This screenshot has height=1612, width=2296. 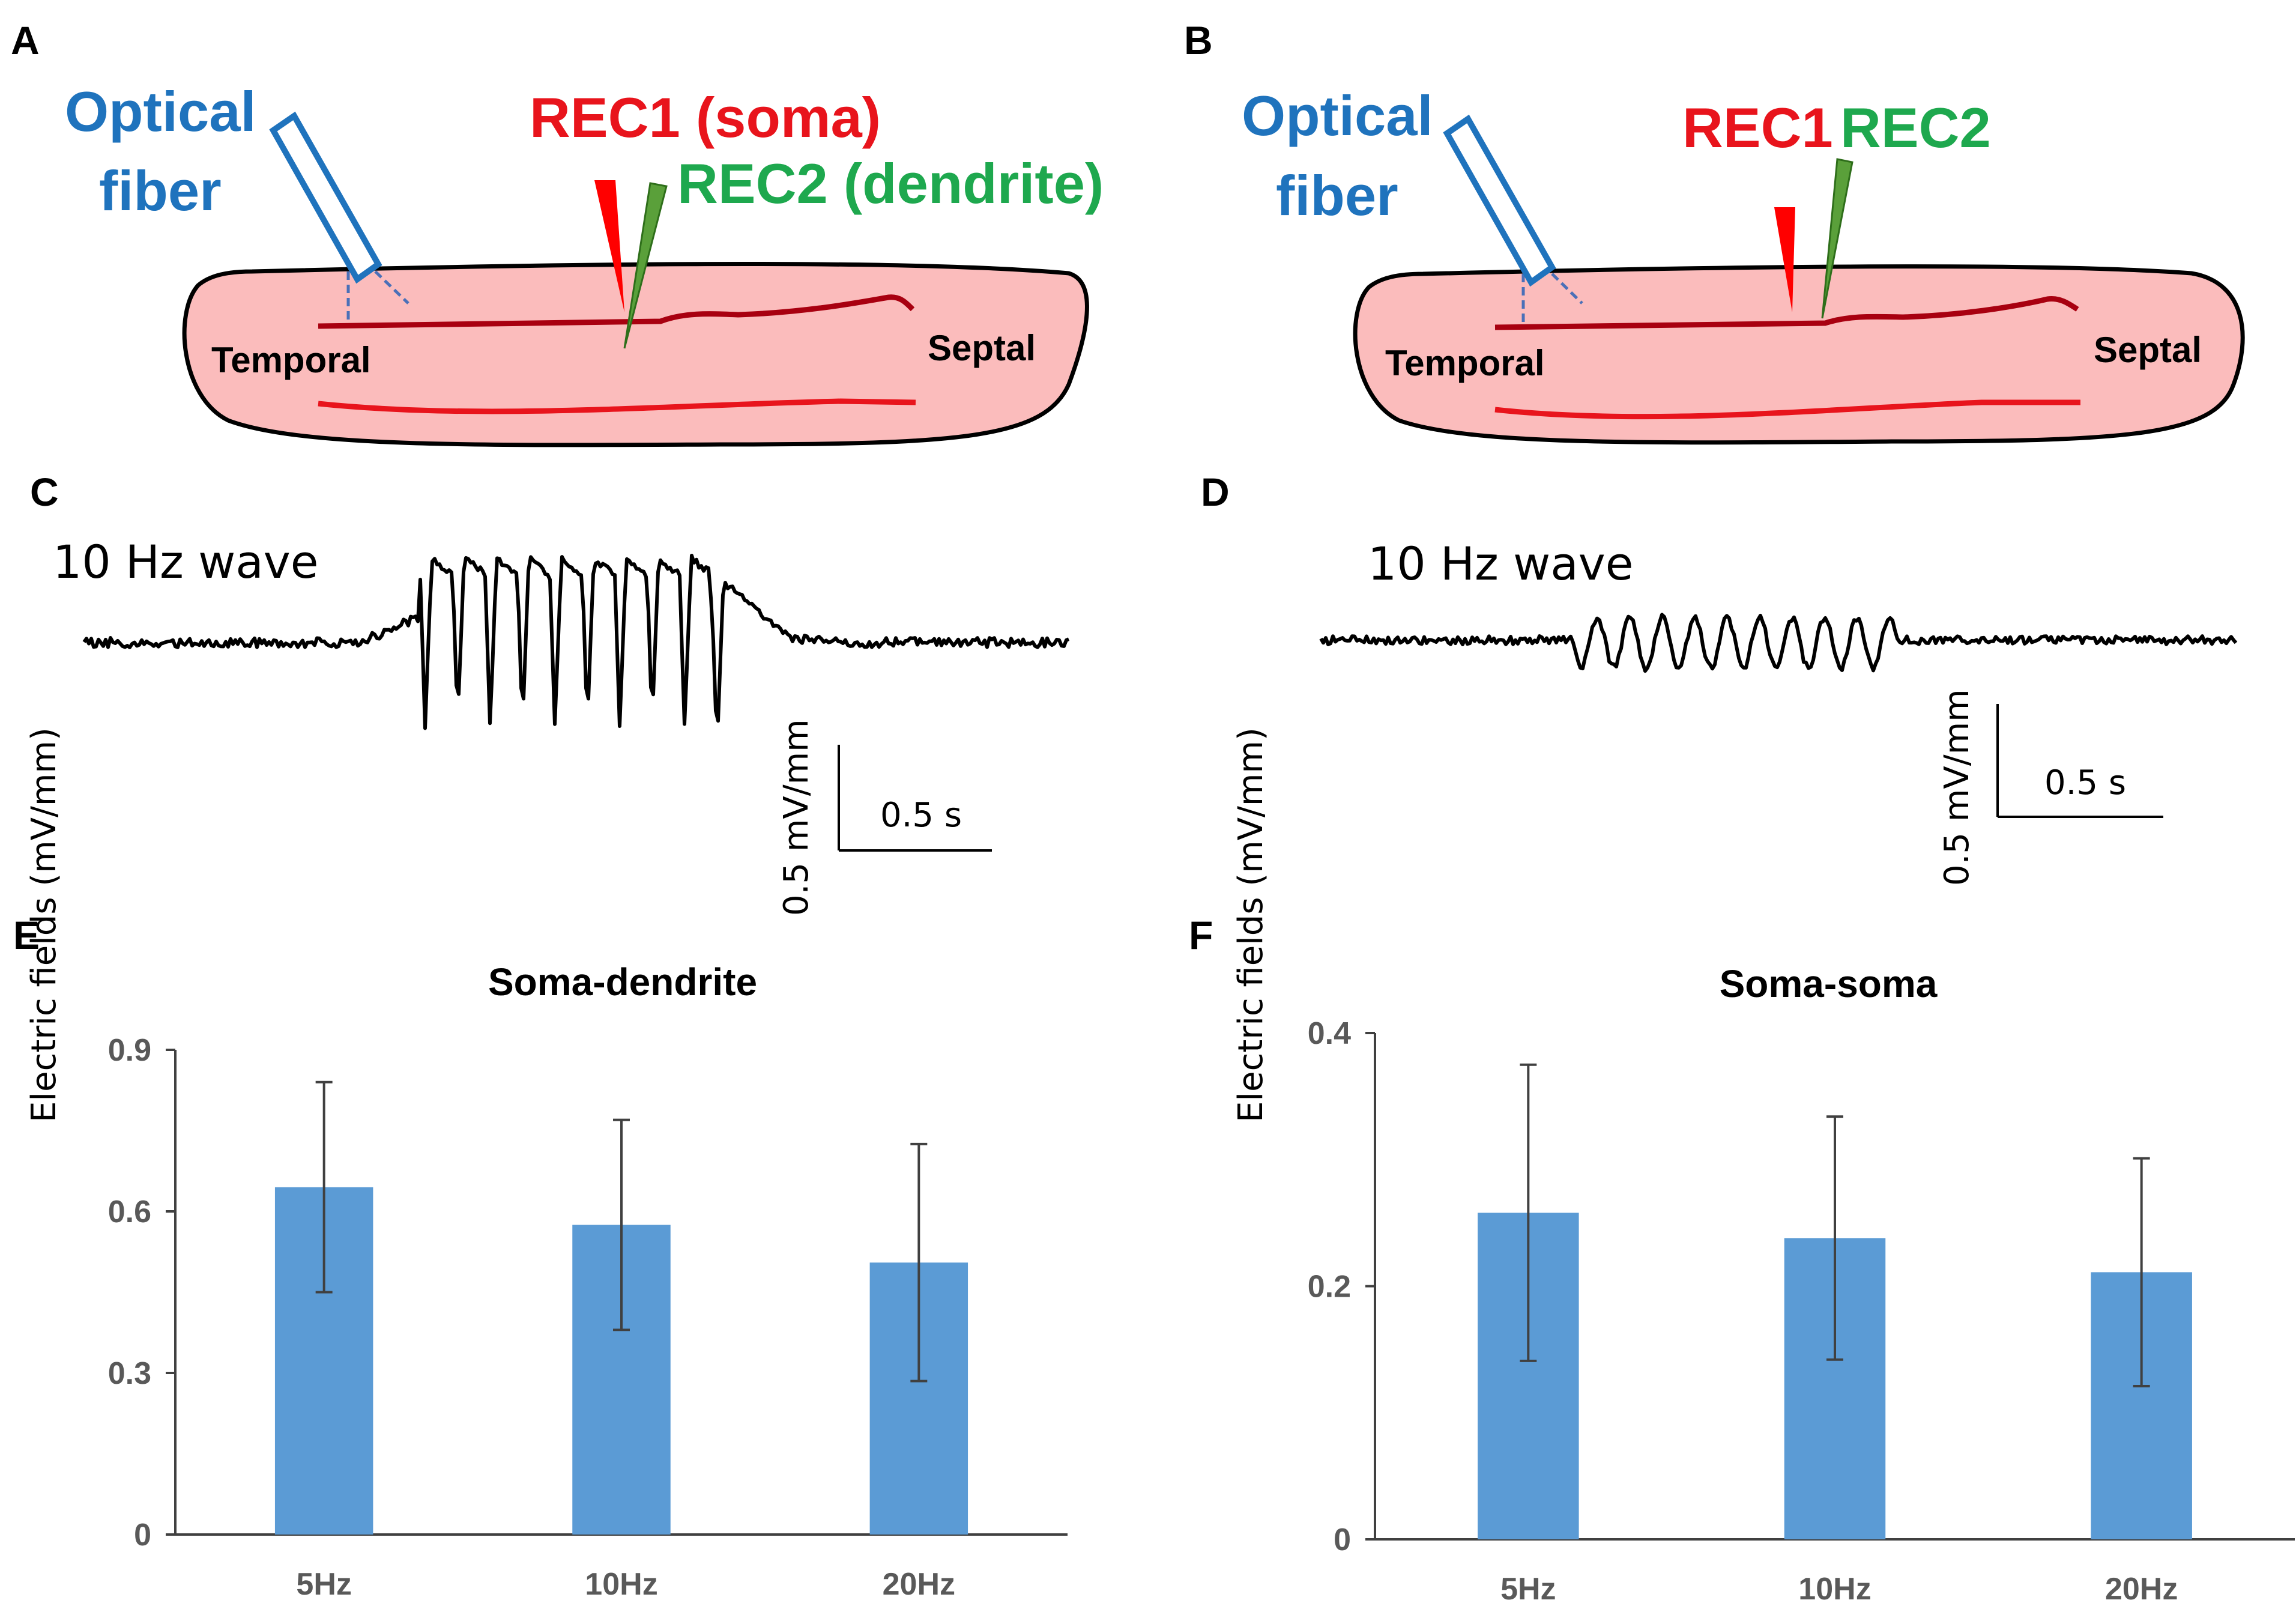 I want to click on lfp-trace-d, so click(x=1779, y=643).